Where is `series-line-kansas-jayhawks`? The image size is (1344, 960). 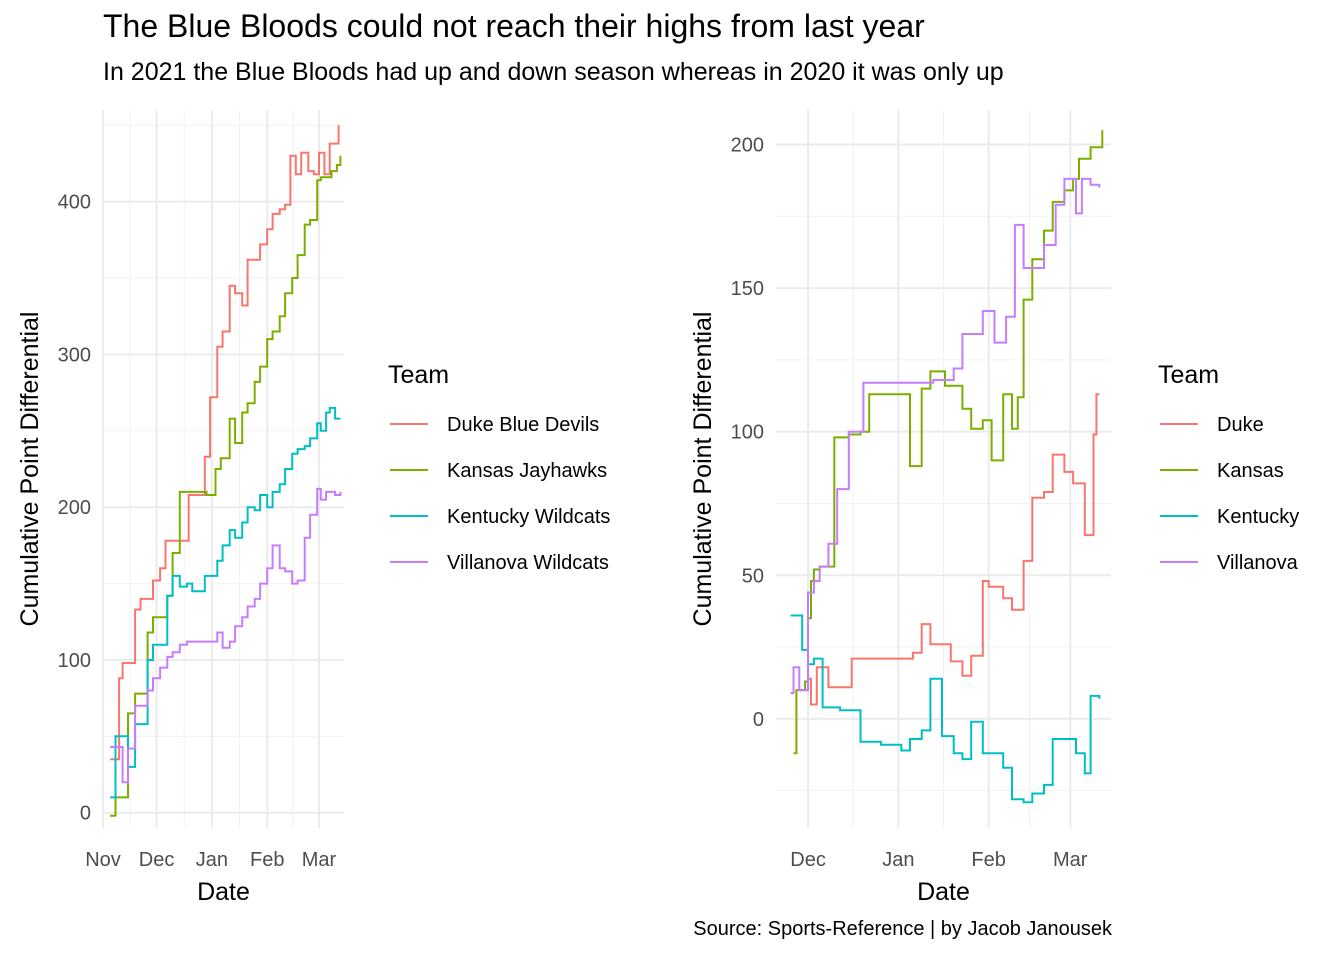
series-line-kansas-jayhawks is located at coordinates (226, 486).